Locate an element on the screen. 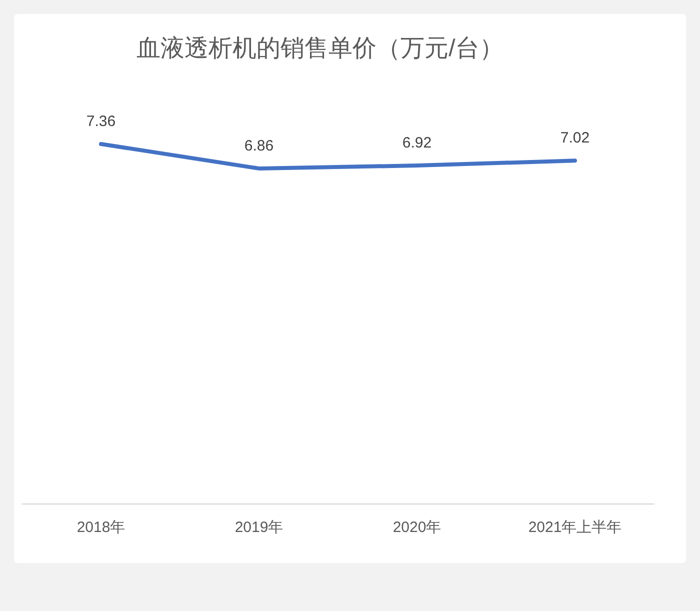  data-label: 7.36 is located at coordinates (101, 121).